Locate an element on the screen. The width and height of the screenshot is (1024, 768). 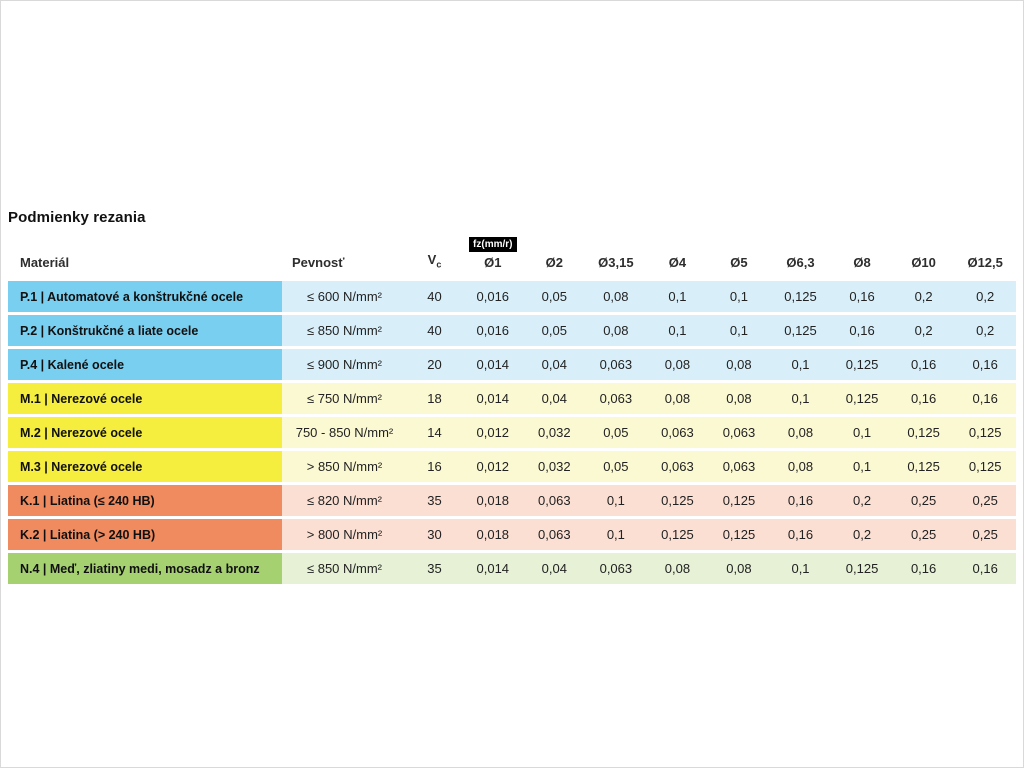
page-title: Podmienky rezania is located at coordinates (77, 217).